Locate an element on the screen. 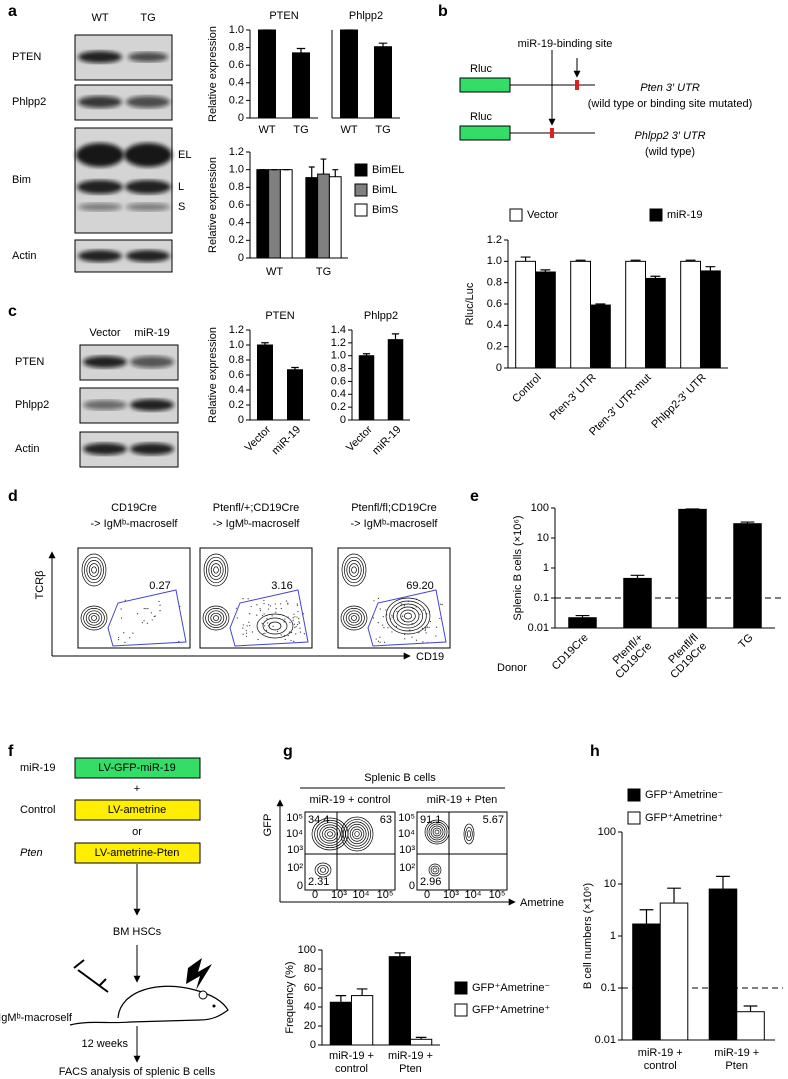  plot-title: miR-19 + control is located at coordinates (349, 800).